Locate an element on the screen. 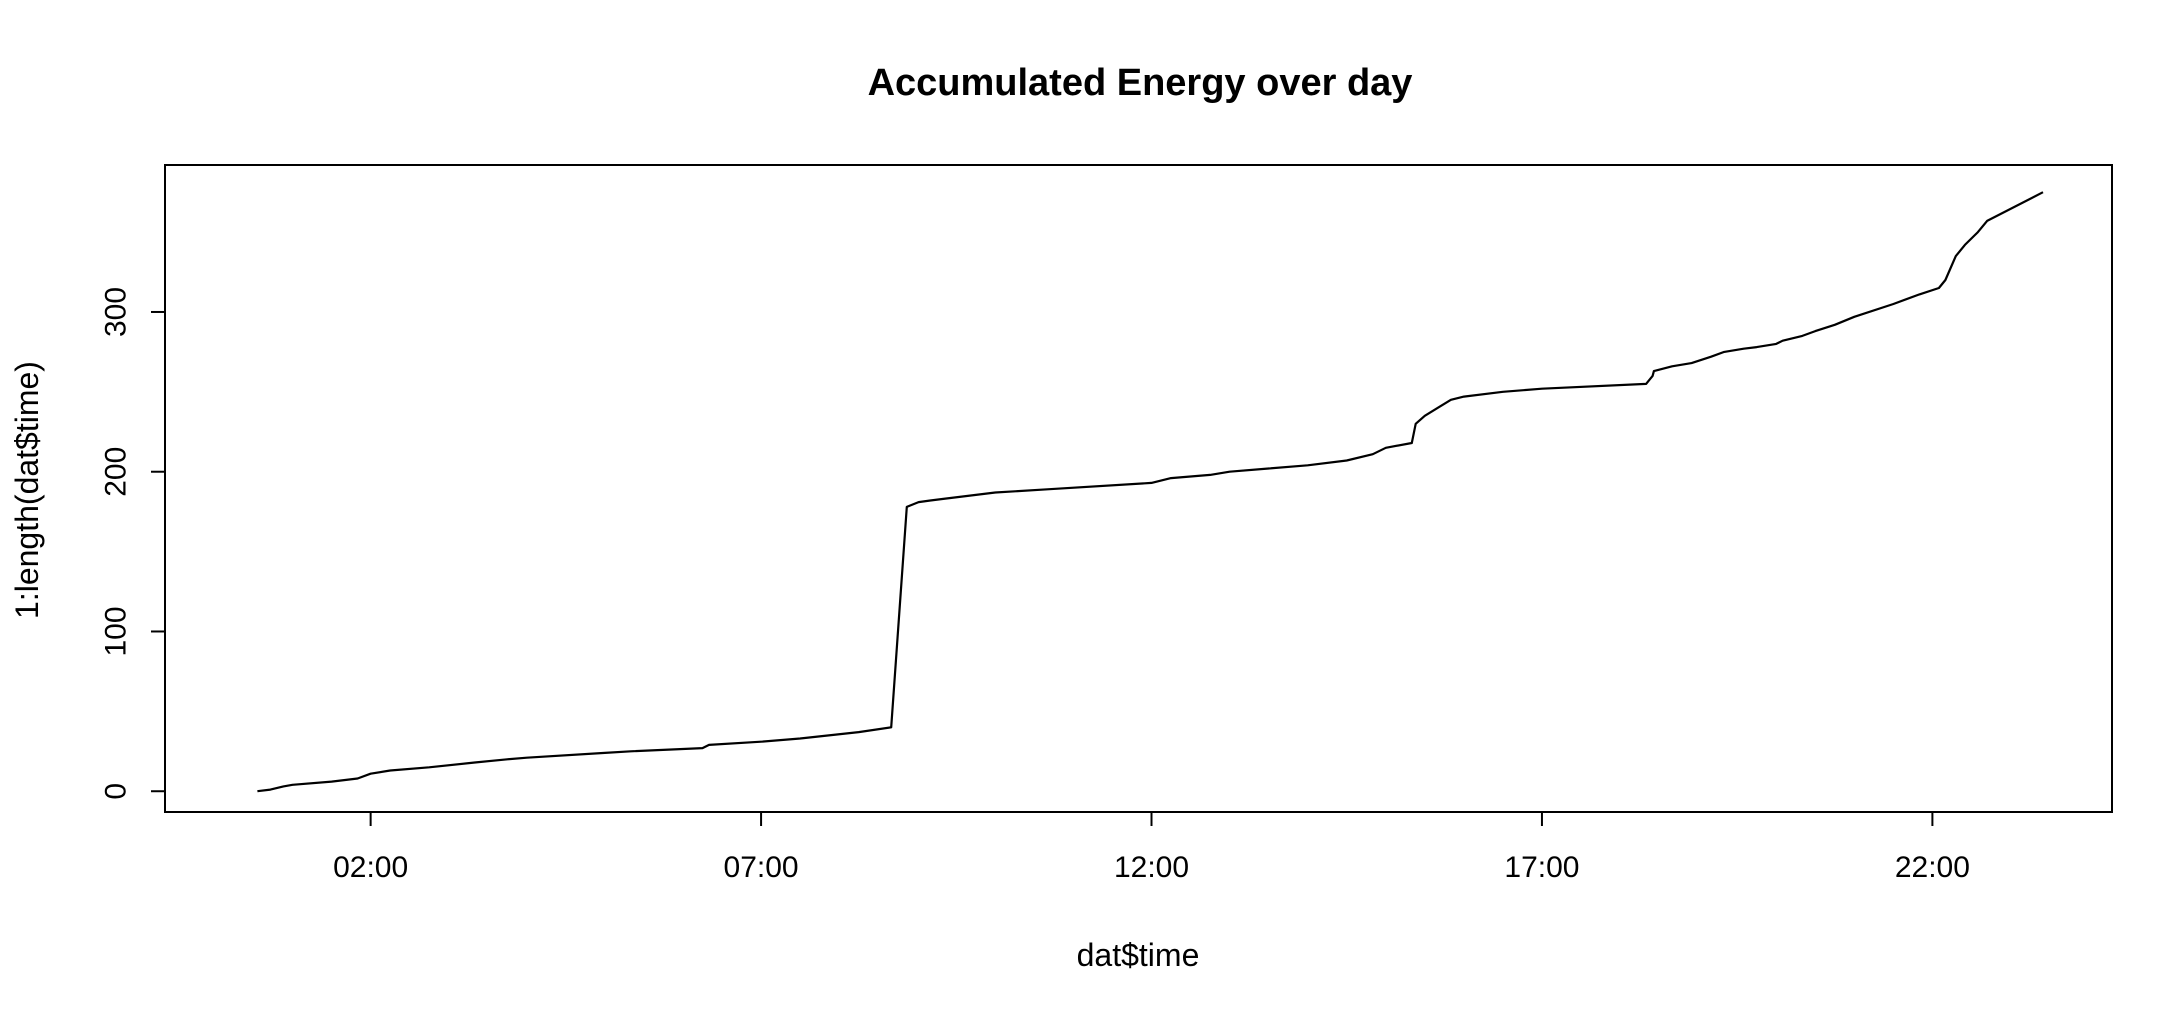 The height and width of the screenshot is (1010, 2176). y-tick-label: 200 is located at coordinates (116, 472).